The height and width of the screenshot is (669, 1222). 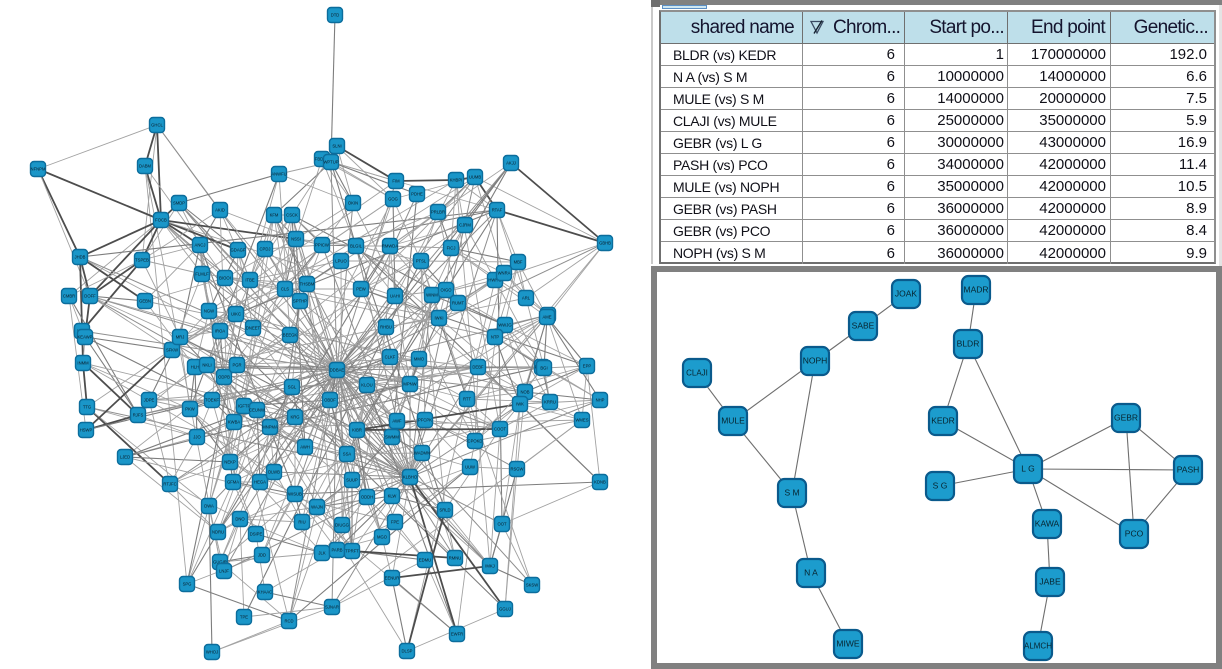 What do you see at coordinates (342, 525) in the screenshot?
I see `svg-text: DIUGG` at bounding box center [342, 525].